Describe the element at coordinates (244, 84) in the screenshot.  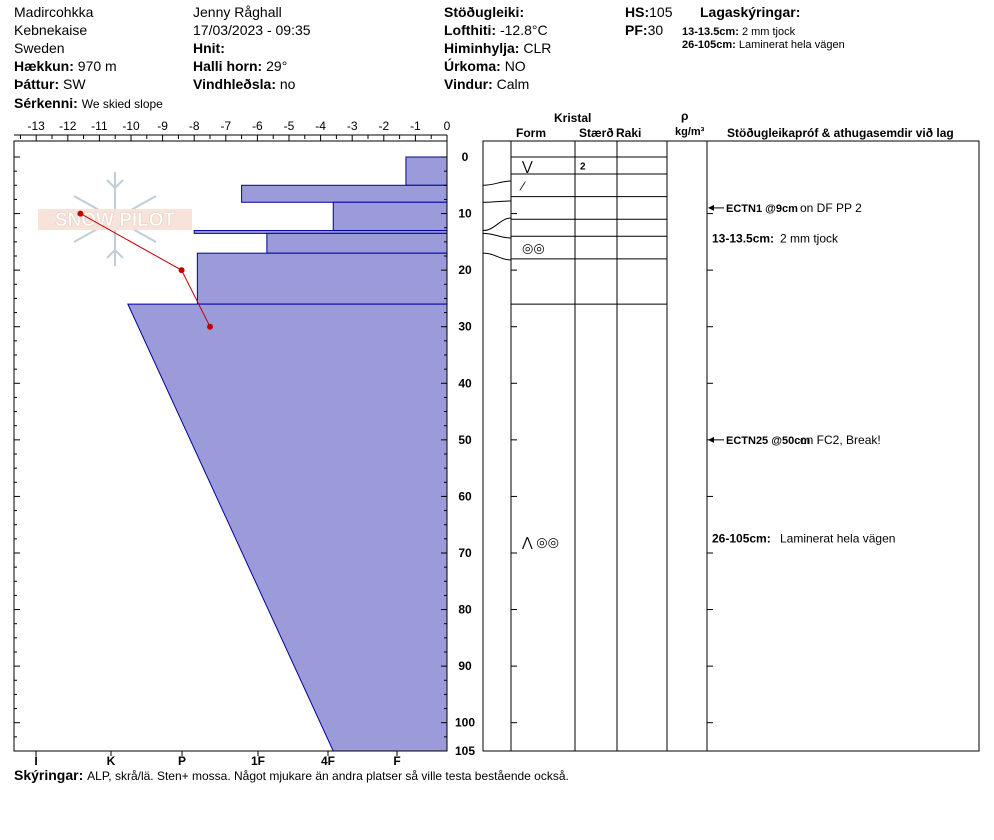
I see `wind-loading: Vindhleðsla: no` at that location.